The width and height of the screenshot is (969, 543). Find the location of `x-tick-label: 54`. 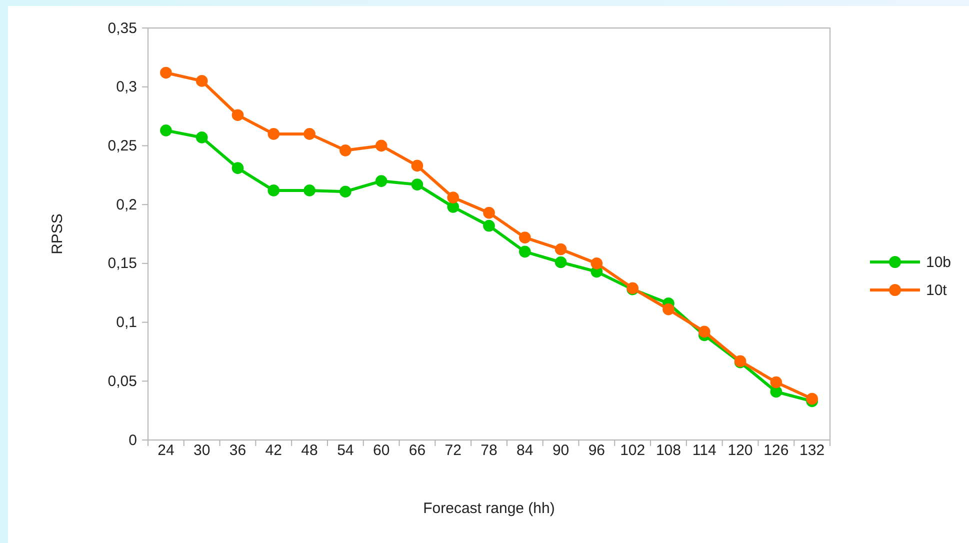

x-tick-label: 54 is located at coordinates (345, 450).